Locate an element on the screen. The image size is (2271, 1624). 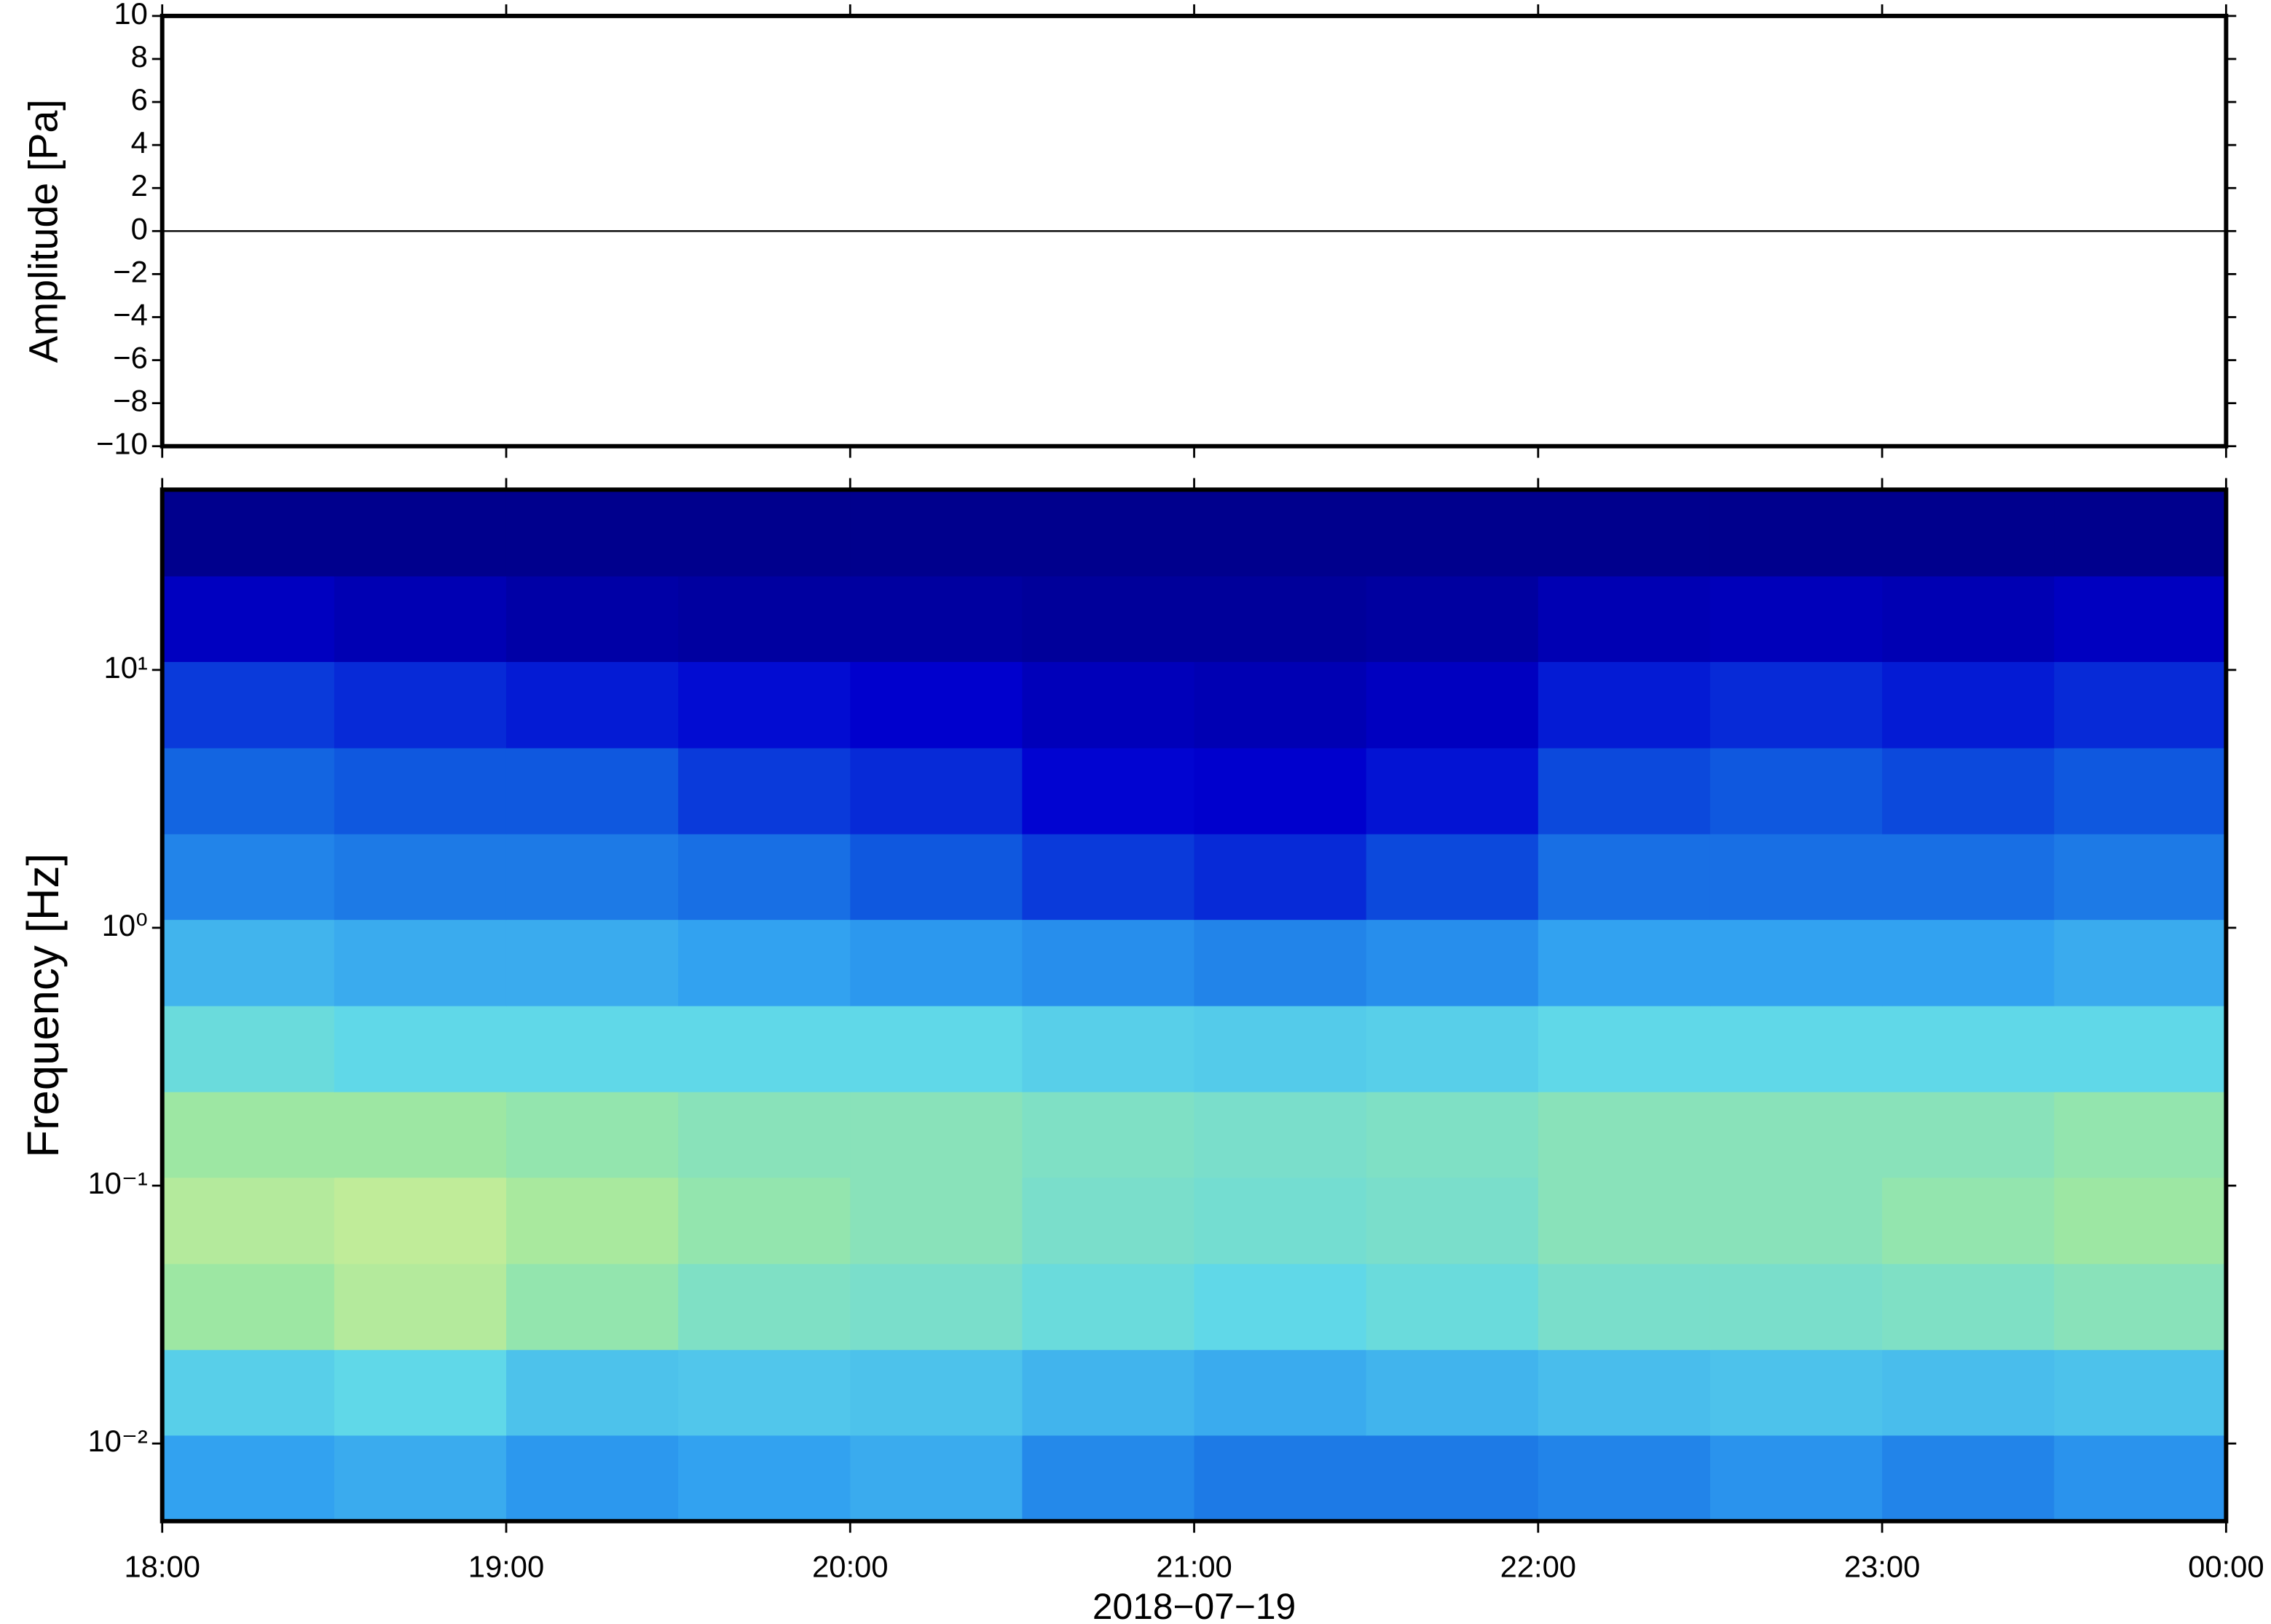
y-axis-label: Amplitude [Pa] is located at coordinates (43, 231).